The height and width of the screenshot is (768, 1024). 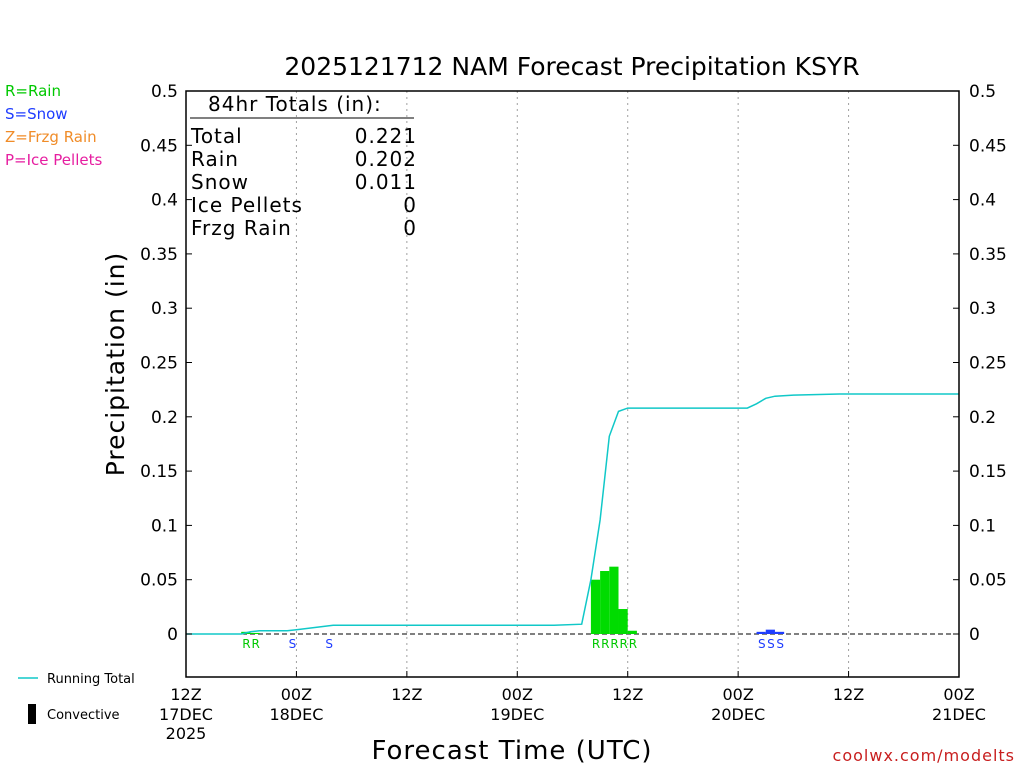 What do you see at coordinates (186, 714) in the screenshot?
I see `xtick-label-date: 17DEC` at bounding box center [186, 714].